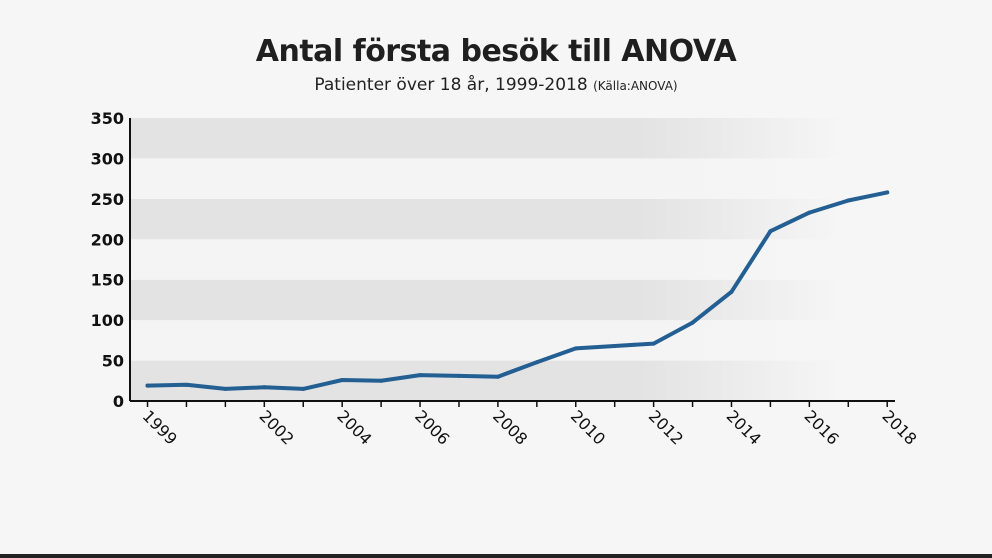 Image resolution: width=992 pixels, height=558 pixels. I want to click on x-tick-label: 1999, so click(160, 427).